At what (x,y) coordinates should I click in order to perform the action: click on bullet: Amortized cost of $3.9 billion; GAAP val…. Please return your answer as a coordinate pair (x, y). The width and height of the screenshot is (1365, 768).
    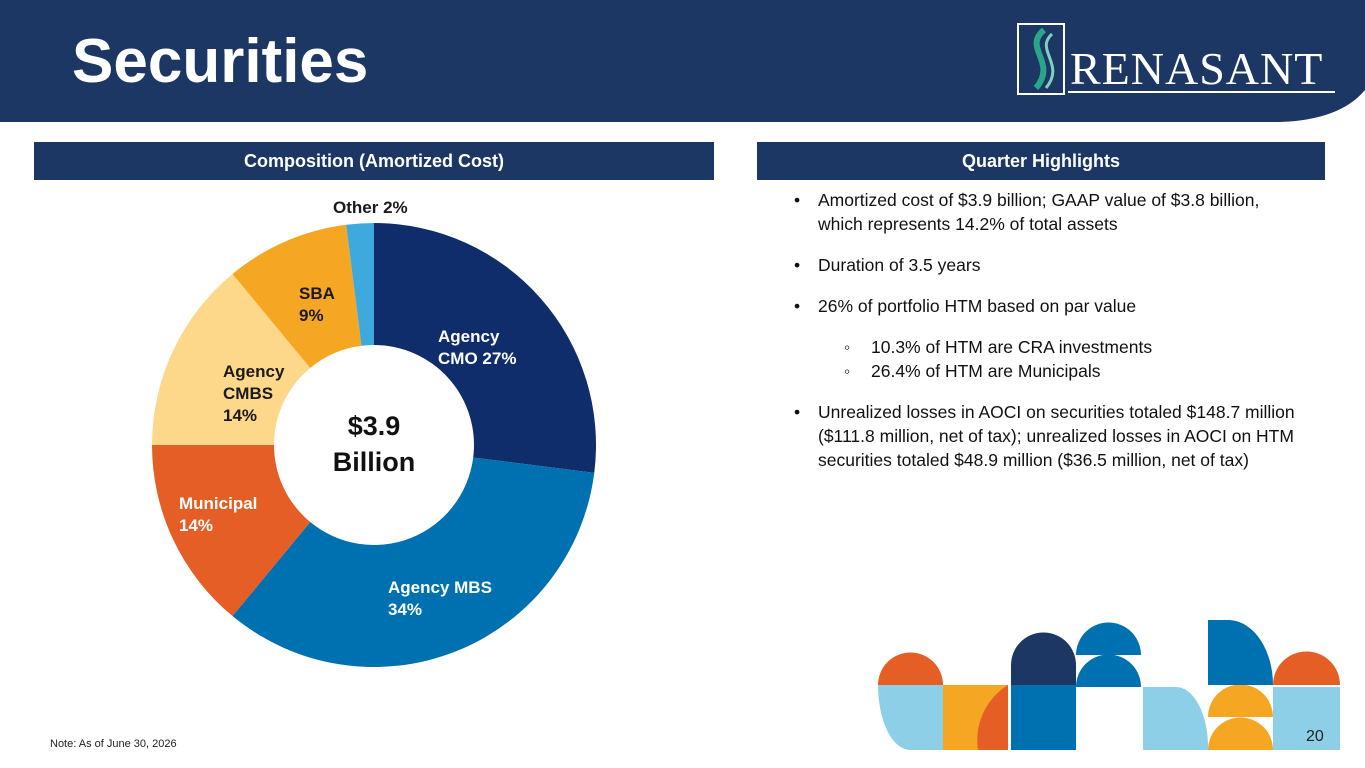
    Looking at the image, I should click on (1048, 212).